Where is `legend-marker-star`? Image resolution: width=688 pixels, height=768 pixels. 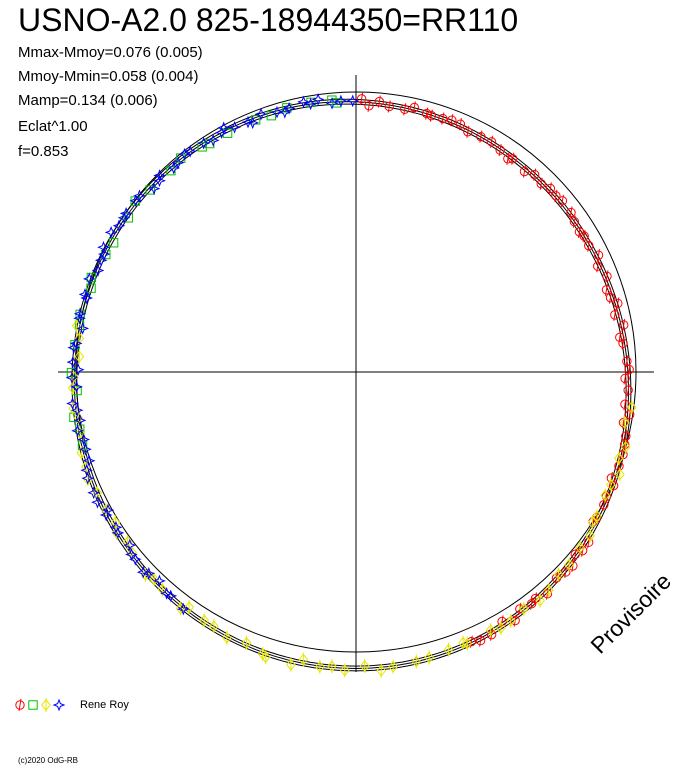
legend-marker-star is located at coordinates (59, 705).